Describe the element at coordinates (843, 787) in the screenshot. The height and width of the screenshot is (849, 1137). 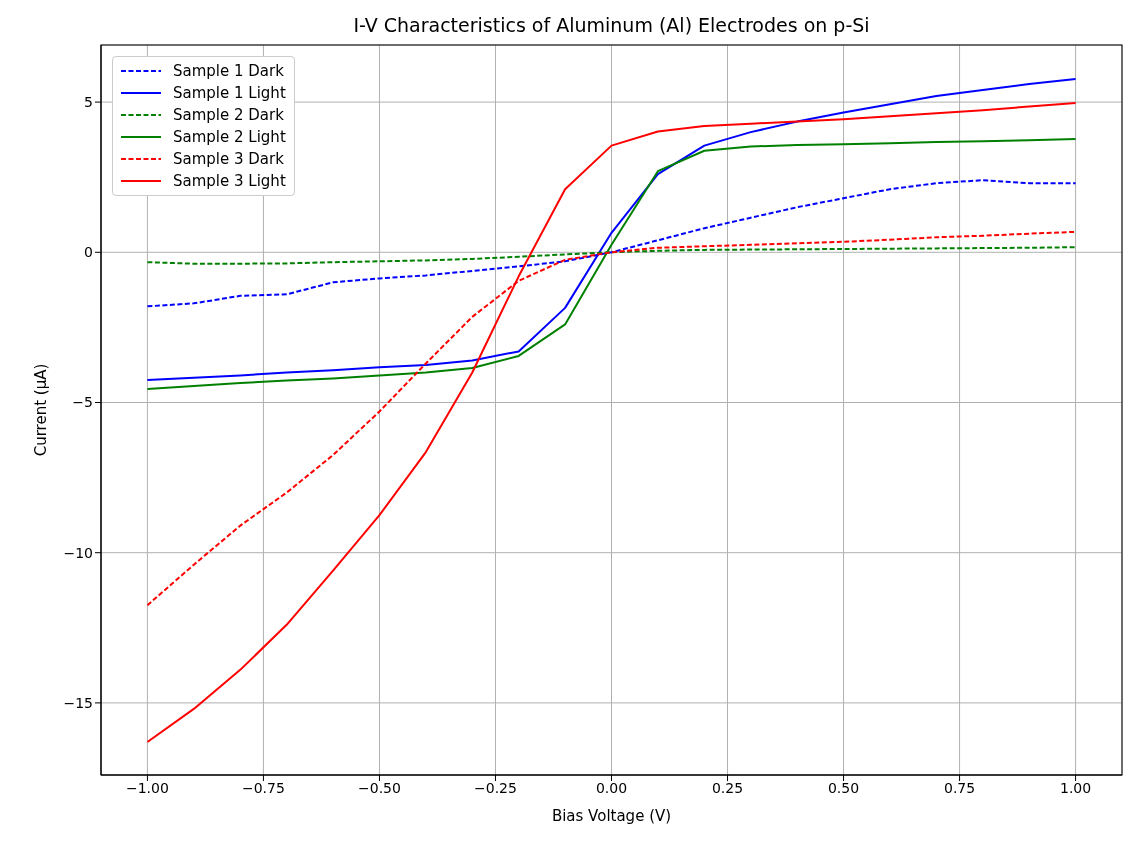
I see `x-tick-label: 0.50` at that location.